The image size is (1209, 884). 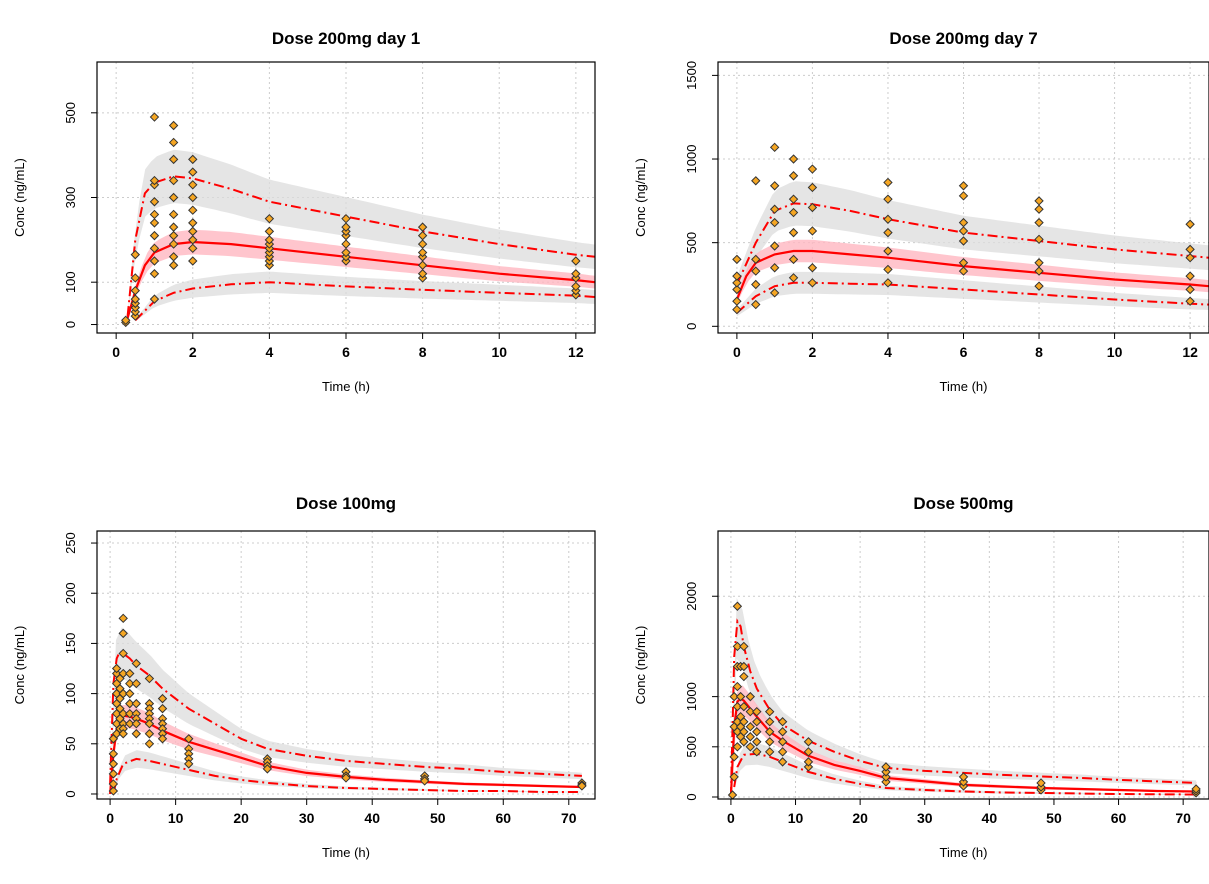 What do you see at coordinates (358, 220) in the screenshot?
I see `plot-area` at bounding box center [358, 220].